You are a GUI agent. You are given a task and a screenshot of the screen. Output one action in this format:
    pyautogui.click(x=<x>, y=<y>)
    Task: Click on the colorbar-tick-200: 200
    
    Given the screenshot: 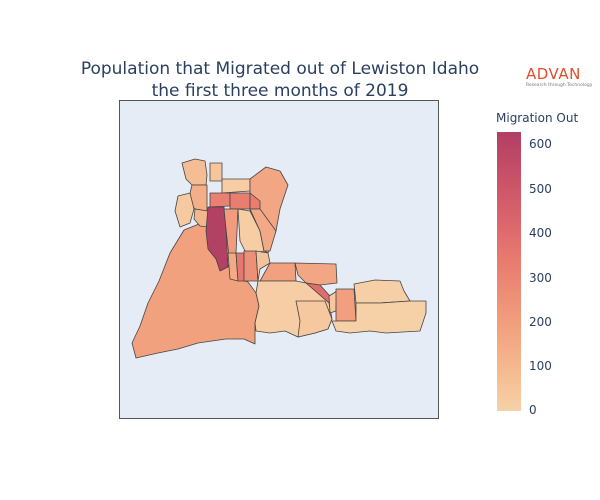 What is the action you would take?
    pyautogui.click(x=540, y=322)
    